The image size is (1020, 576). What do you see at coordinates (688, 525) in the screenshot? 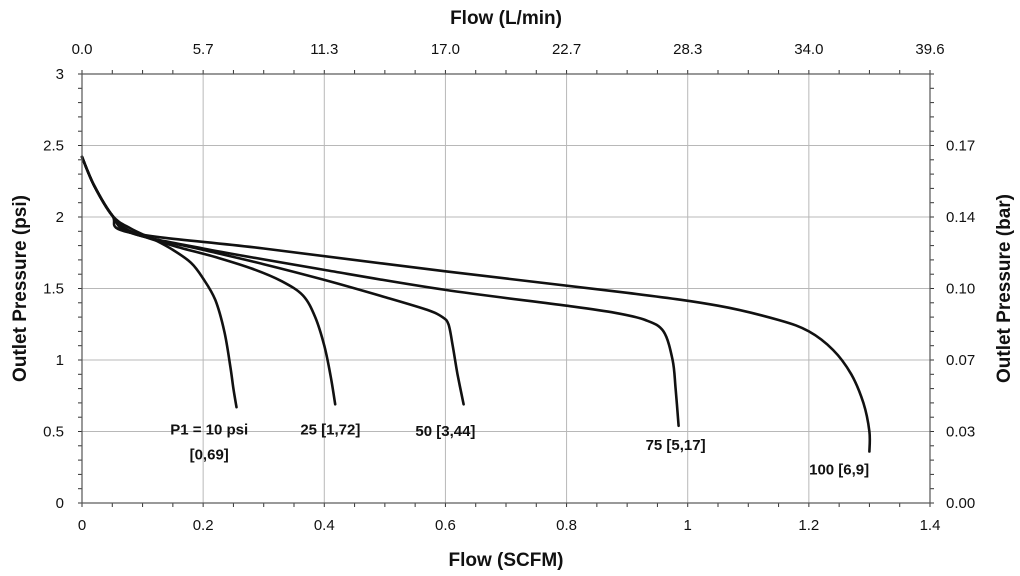
I see `x-tick-label: 1` at bounding box center [688, 525].